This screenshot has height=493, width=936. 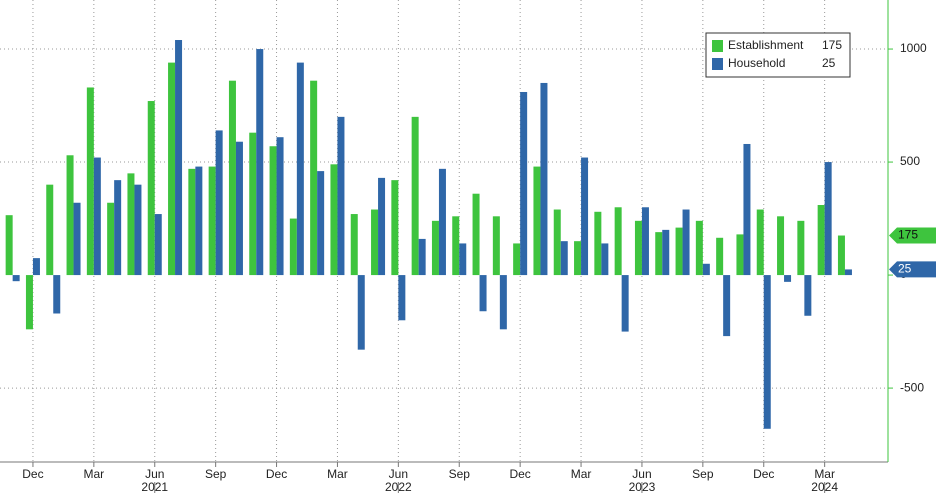 What do you see at coordinates (766, 45) in the screenshot?
I see `legend-label: Establishment` at bounding box center [766, 45].